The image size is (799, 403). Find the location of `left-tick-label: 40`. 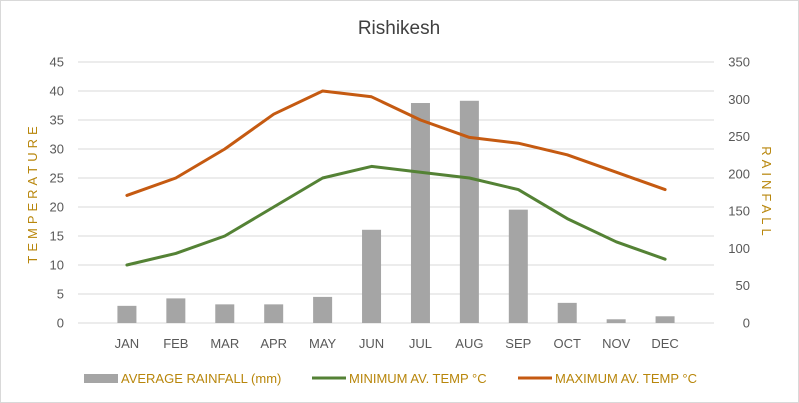

left-tick-label: 40 is located at coordinates (57, 91).